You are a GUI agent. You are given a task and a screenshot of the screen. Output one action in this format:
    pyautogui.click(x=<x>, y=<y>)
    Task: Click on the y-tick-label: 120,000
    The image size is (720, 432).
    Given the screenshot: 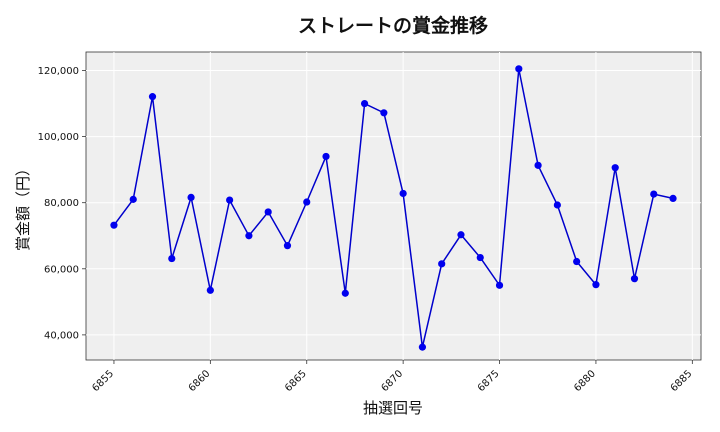 What is the action you would take?
    pyautogui.click(x=58, y=71)
    